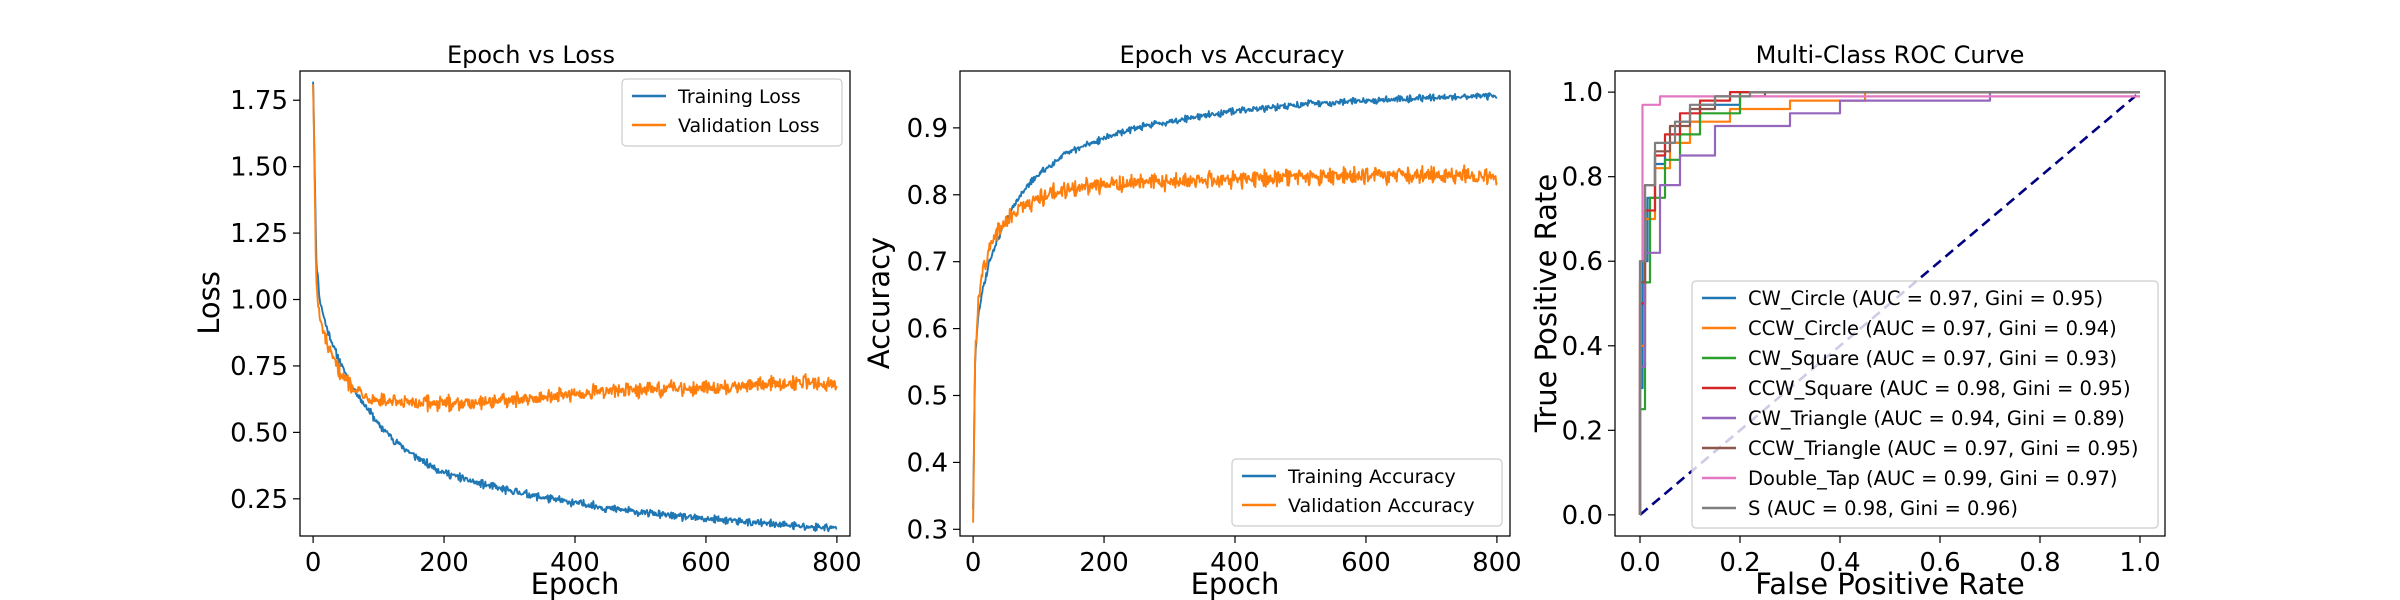 The width and height of the screenshot is (2400, 600). I want to click on loss-chart-y-tick-label: 0.50, so click(259, 433).